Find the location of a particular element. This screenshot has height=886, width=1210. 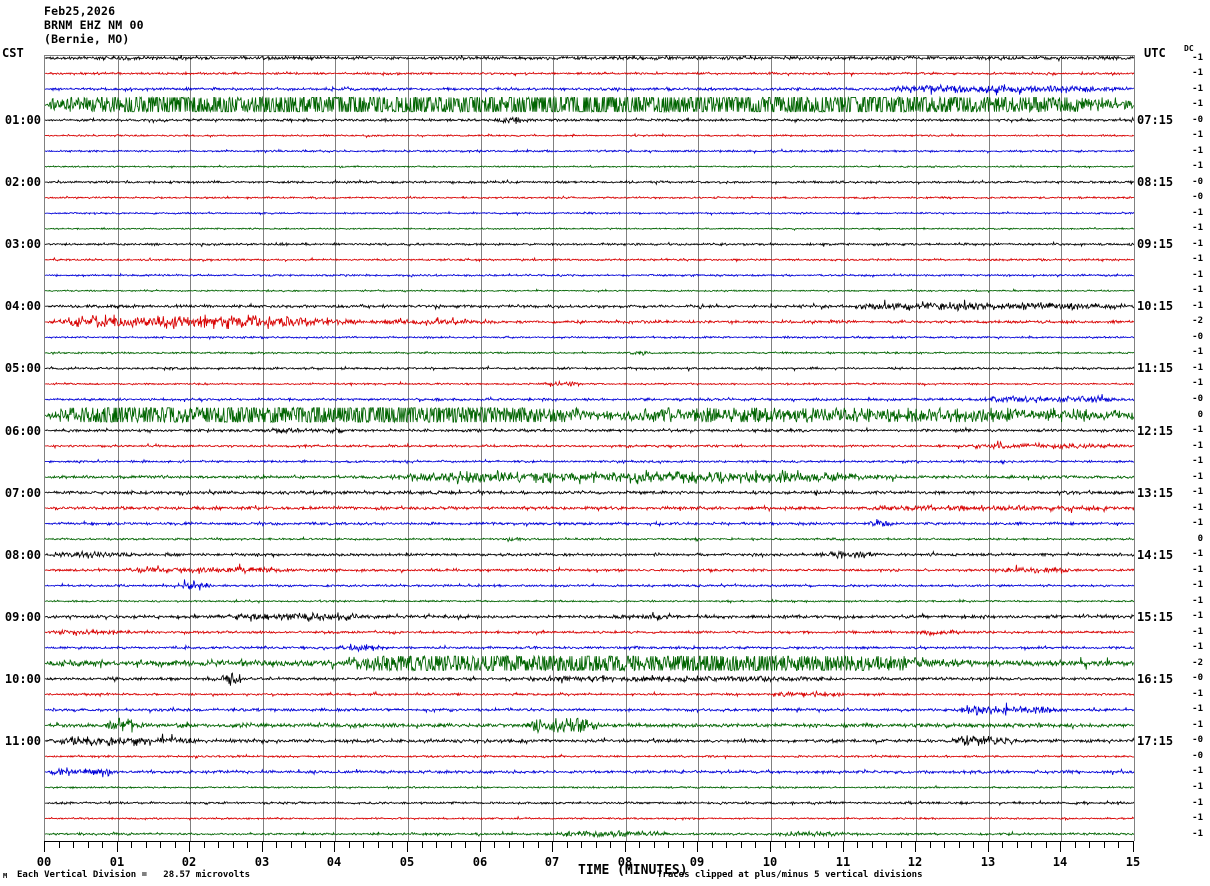

x-tick-label: 07 is located at coordinates (552, 862).